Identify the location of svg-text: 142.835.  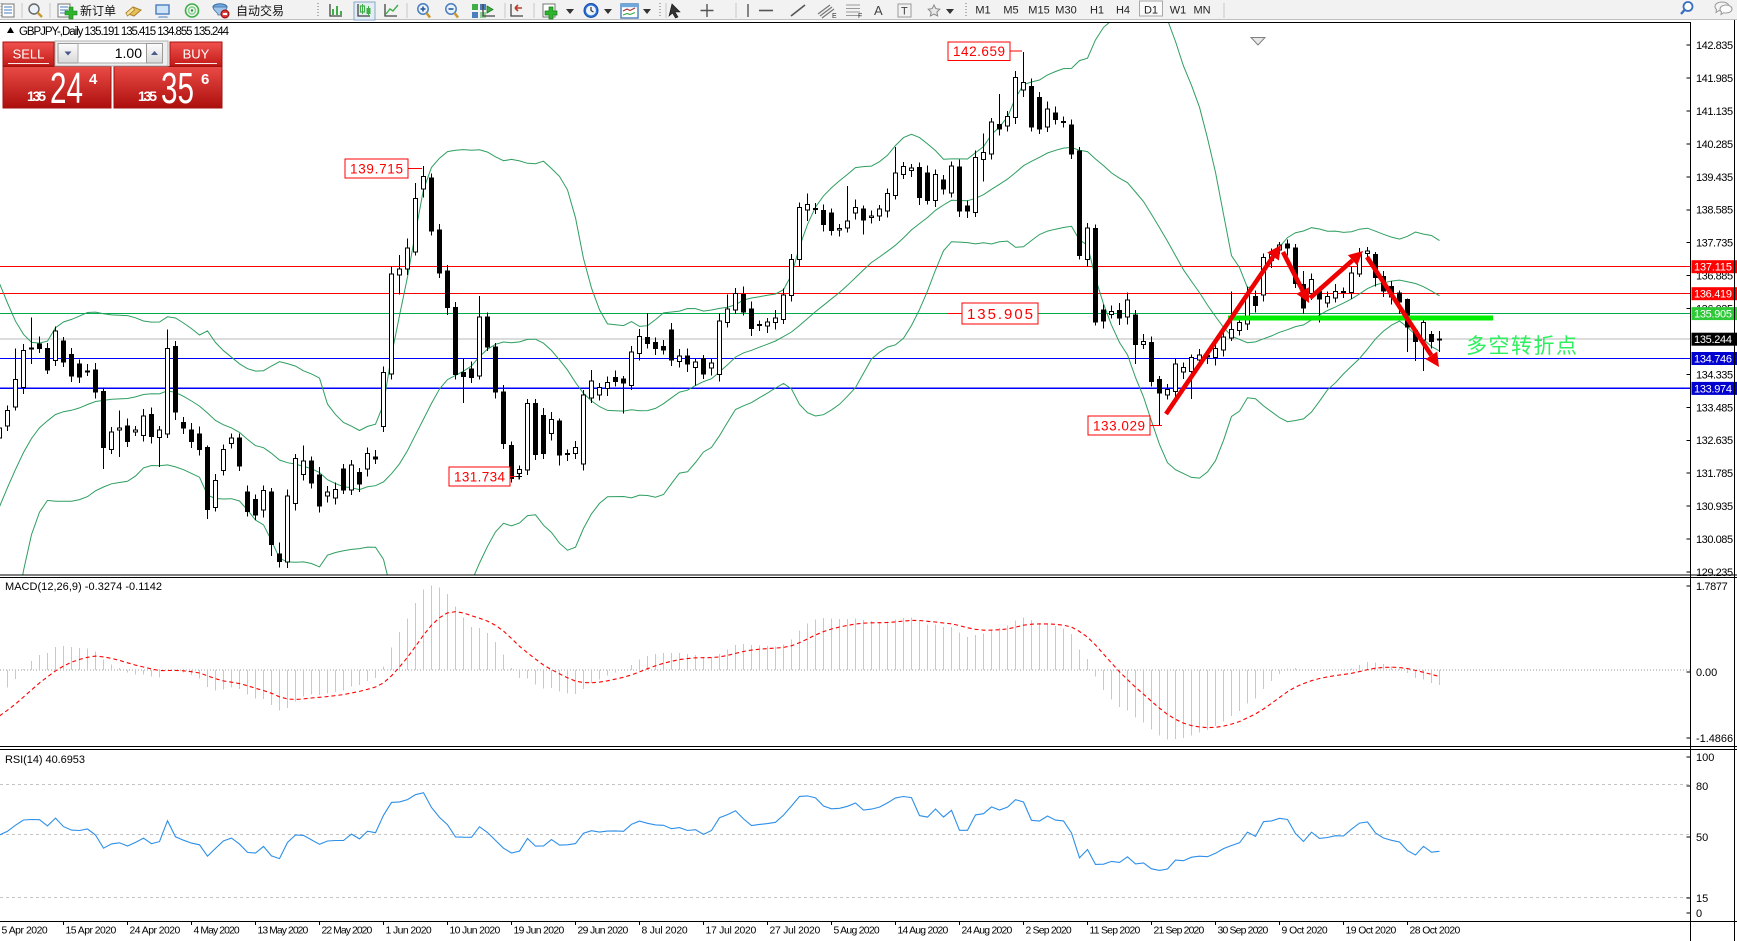
(1714, 46).